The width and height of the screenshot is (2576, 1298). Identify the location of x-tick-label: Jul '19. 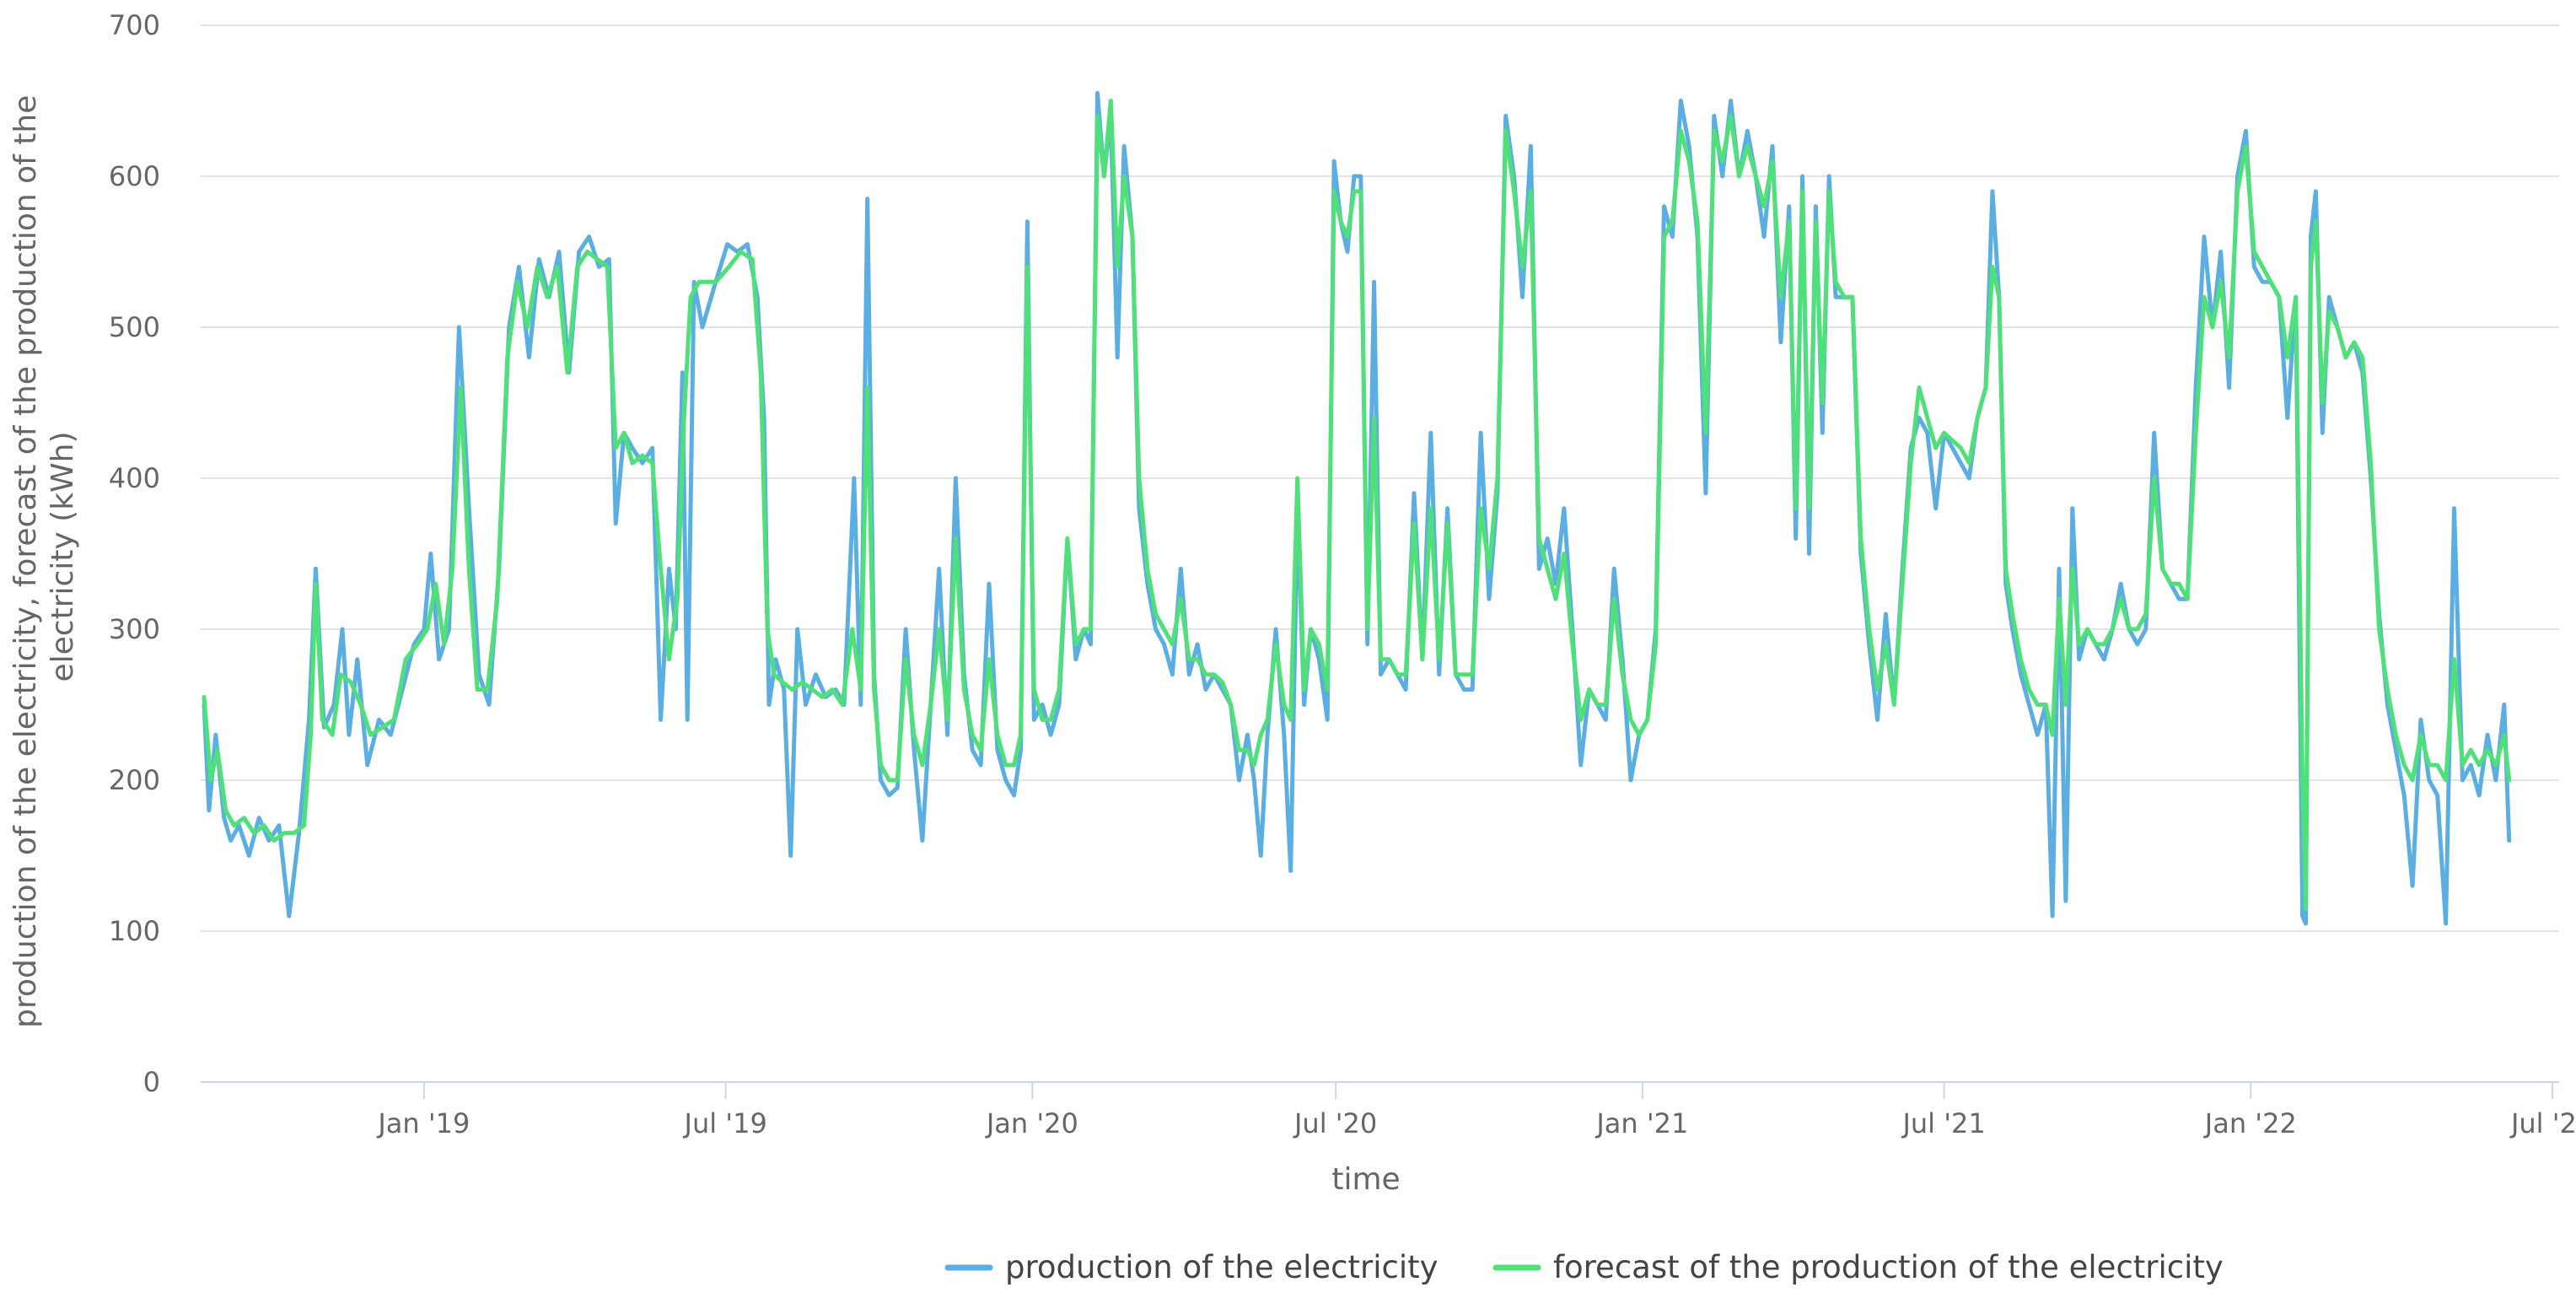
(725, 1123).